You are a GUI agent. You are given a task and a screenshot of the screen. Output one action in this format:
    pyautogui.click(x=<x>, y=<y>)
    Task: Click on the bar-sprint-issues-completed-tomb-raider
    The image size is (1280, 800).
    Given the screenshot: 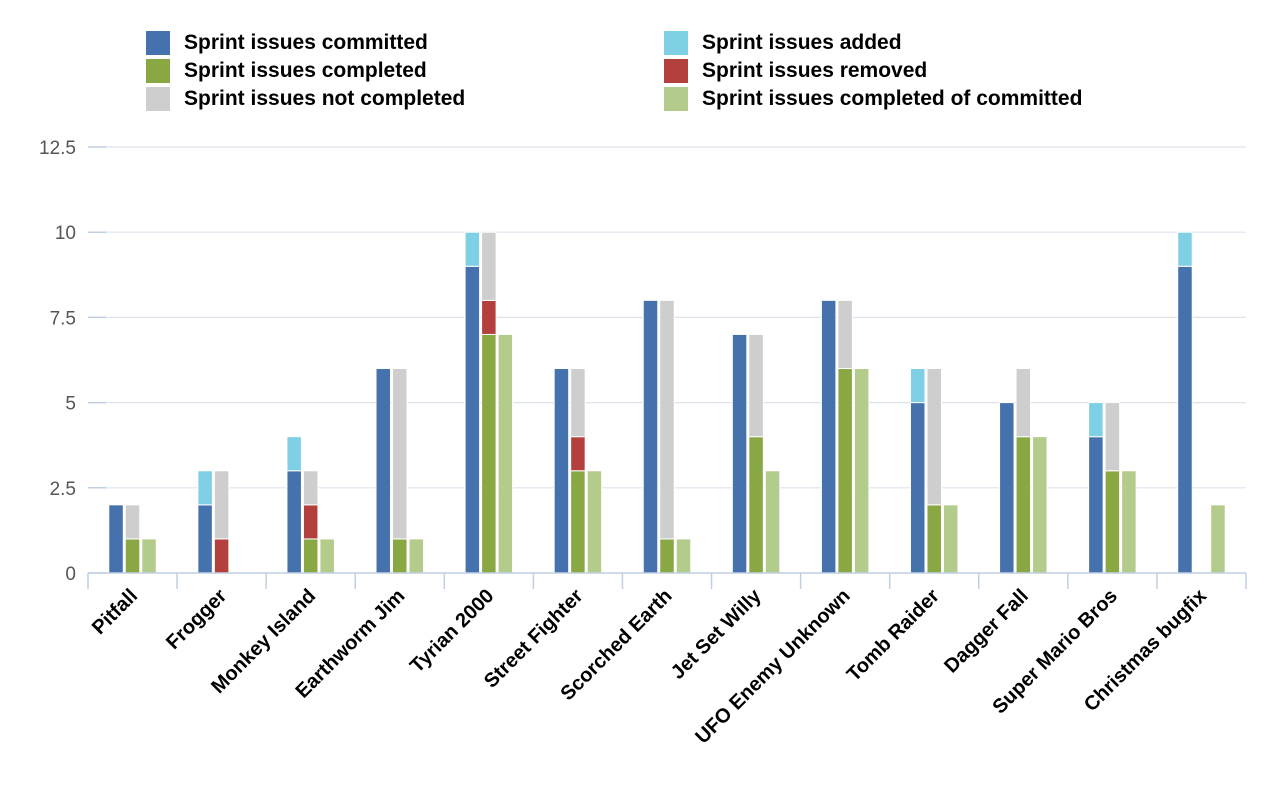 What is the action you would take?
    pyautogui.click(x=934, y=539)
    